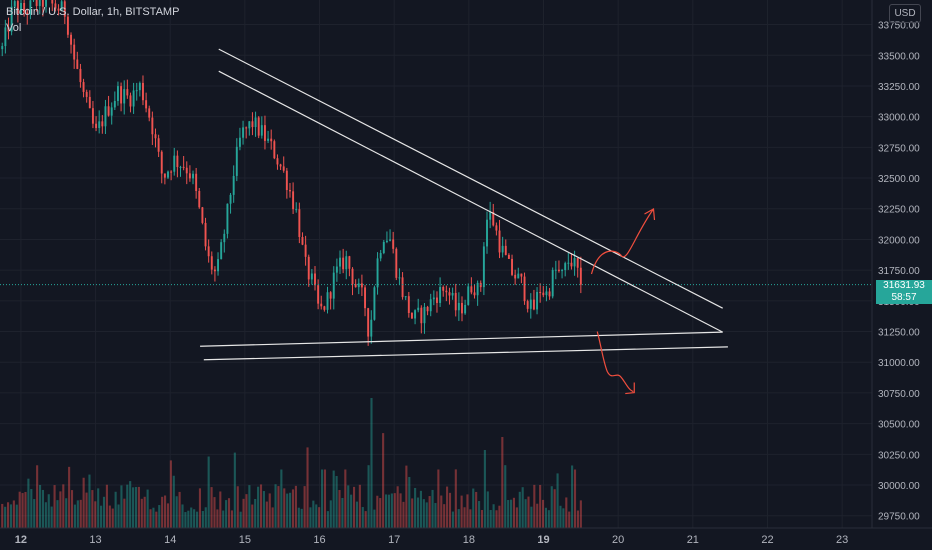 This screenshot has width=932, height=550. What do you see at coordinates (905, 13) in the screenshot?
I see `currency-button: USD` at bounding box center [905, 13].